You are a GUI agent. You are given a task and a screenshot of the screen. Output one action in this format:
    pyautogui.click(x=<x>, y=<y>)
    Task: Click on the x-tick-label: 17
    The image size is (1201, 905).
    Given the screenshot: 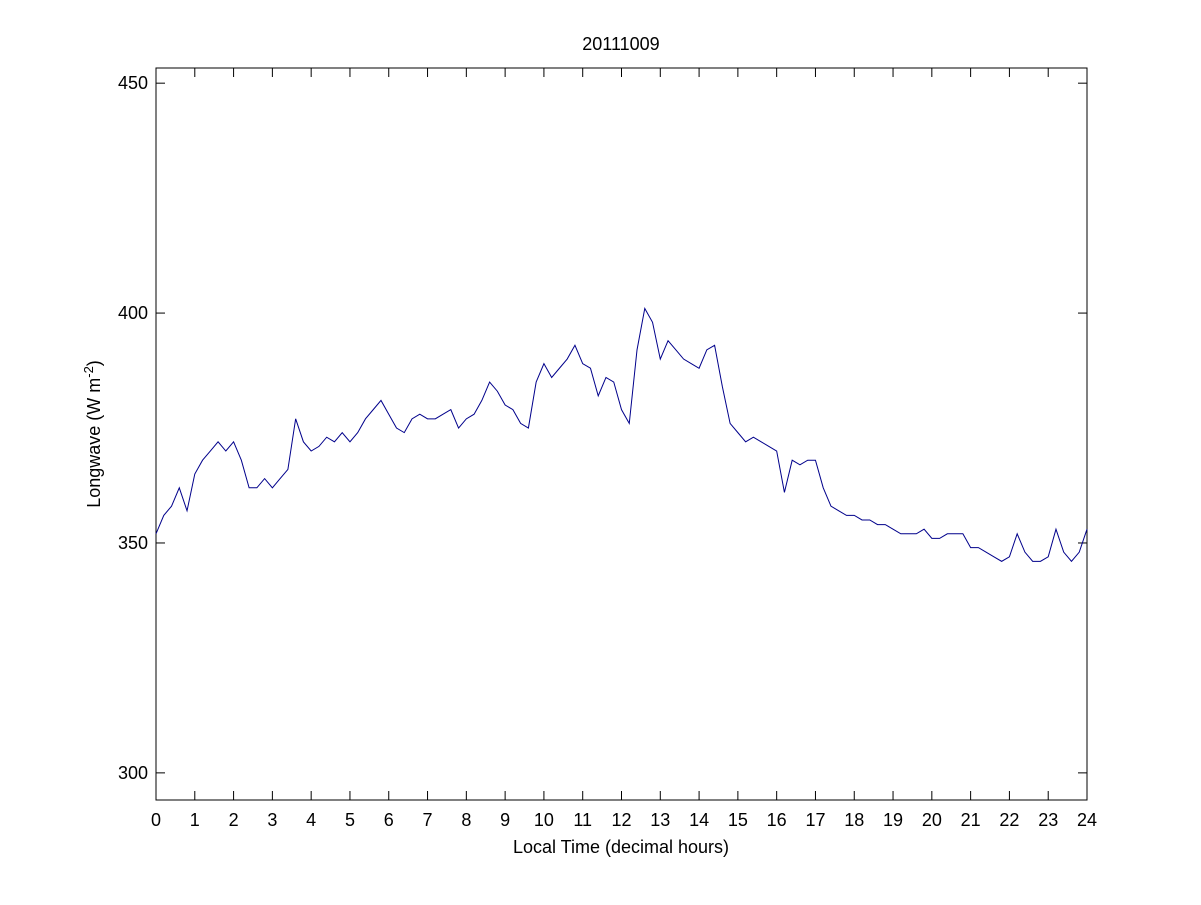 What is the action you would take?
    pyautogui.click(x=815, y=820)
    